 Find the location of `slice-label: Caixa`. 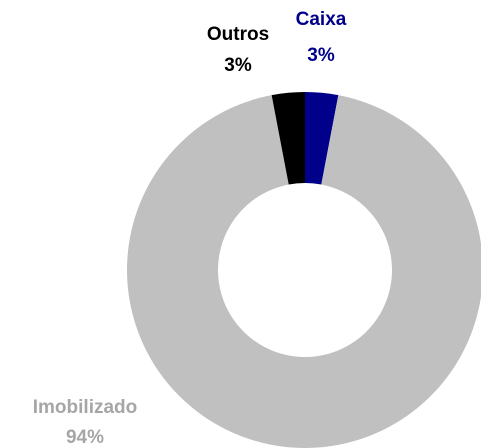

slice-label: Caixa is located at coordinates (321, 19).